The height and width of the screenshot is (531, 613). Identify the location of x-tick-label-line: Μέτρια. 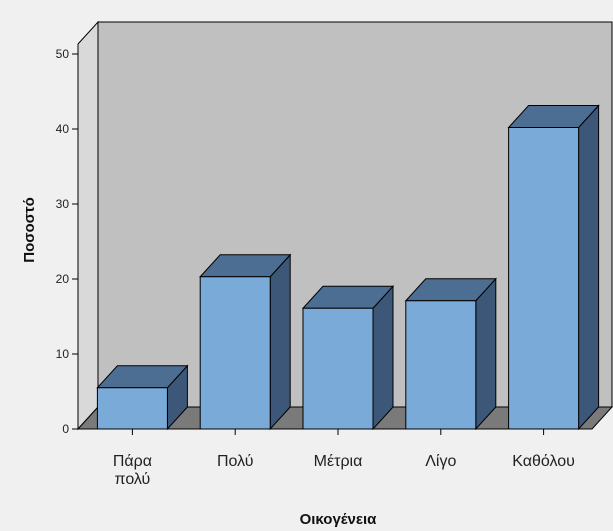
(338, 461).